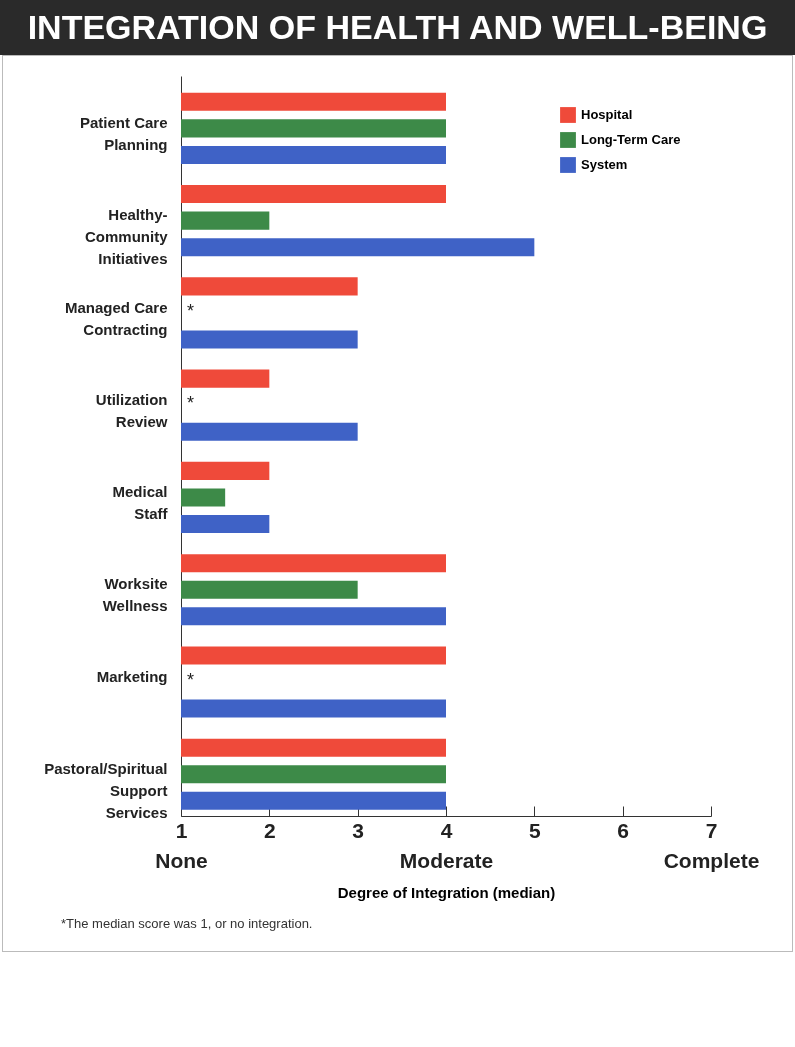 The image size is (795, 1047). Describe the element at coordinates (116, 318) in the screenshot. I see `y-tick-label: Managed Care Contracting` at that location.